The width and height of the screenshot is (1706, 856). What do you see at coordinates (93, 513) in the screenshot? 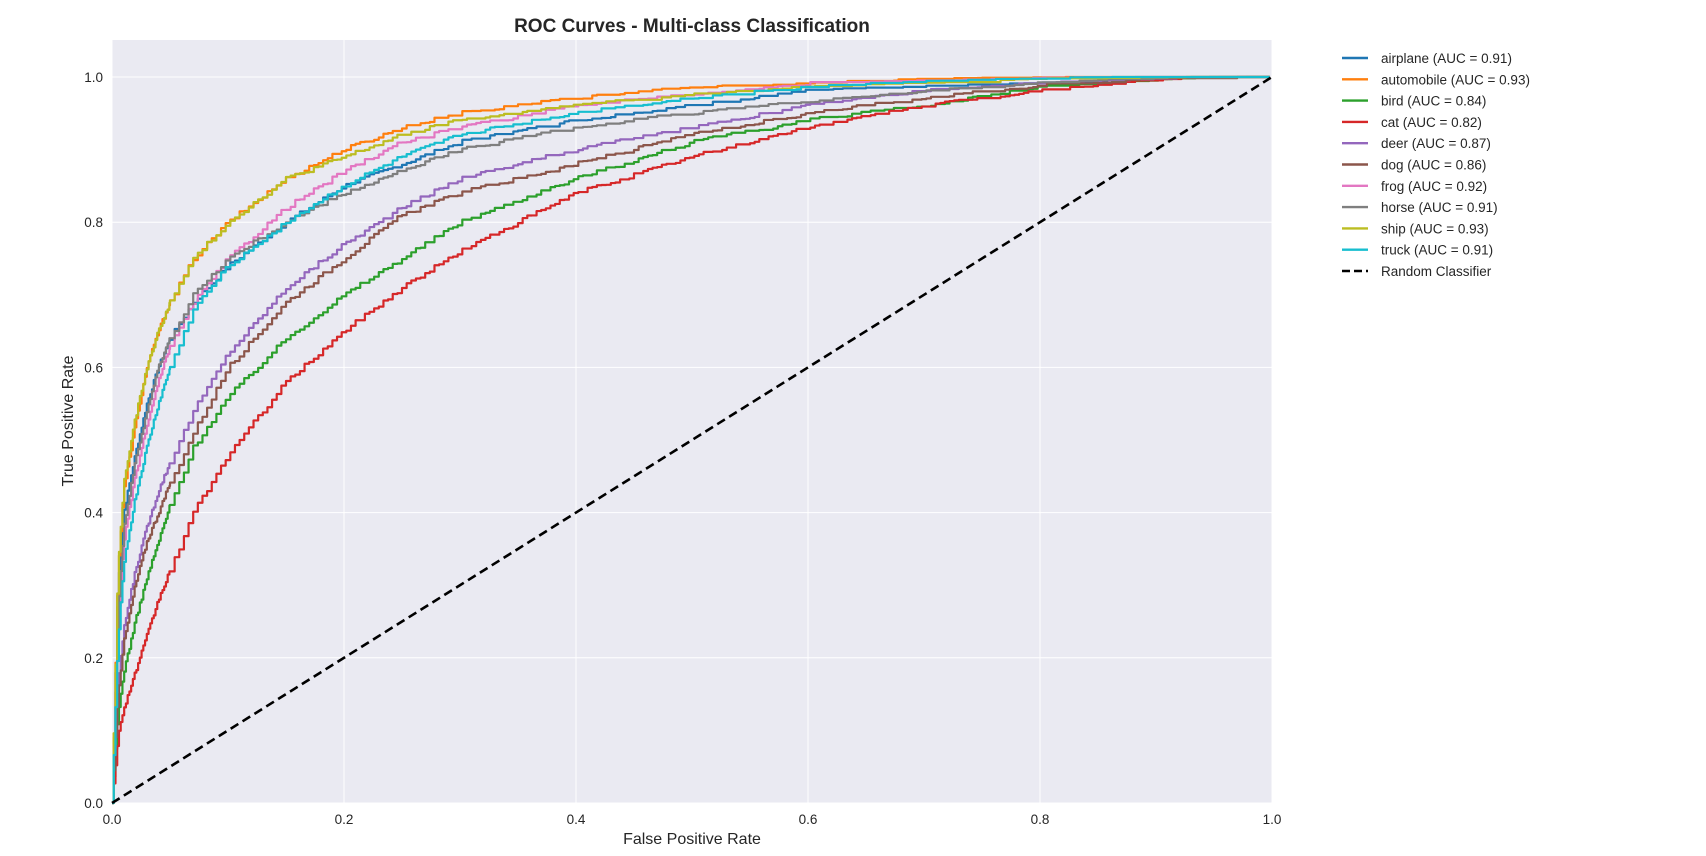
I see `y-tick-label: 0.4` at bounding box center [93, 513].